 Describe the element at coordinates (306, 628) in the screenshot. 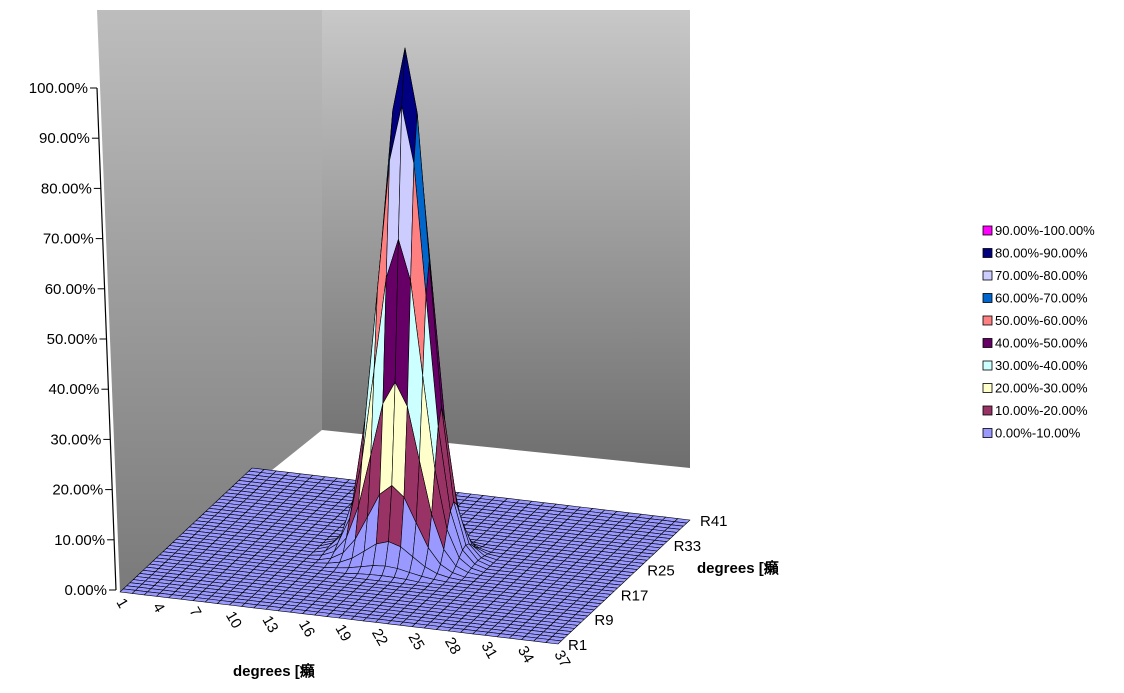

I see `x-tick-label: 16` at that location.